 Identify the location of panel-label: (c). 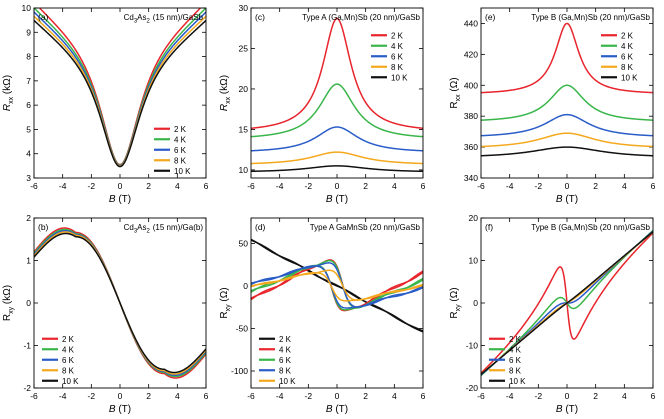
(260, 17).